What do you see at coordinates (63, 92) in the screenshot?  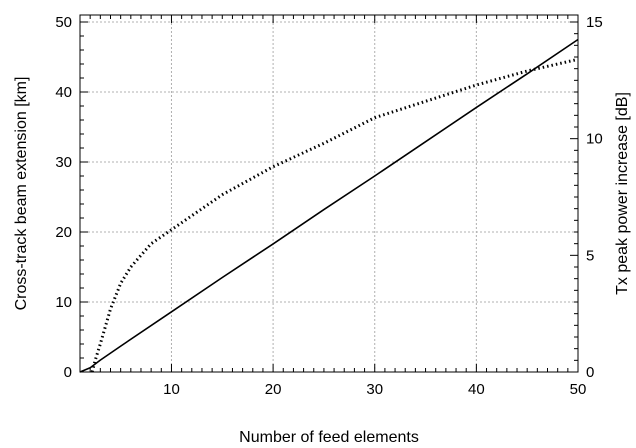 I see `y-tick-label: 40` at bounding box center [63, 92].